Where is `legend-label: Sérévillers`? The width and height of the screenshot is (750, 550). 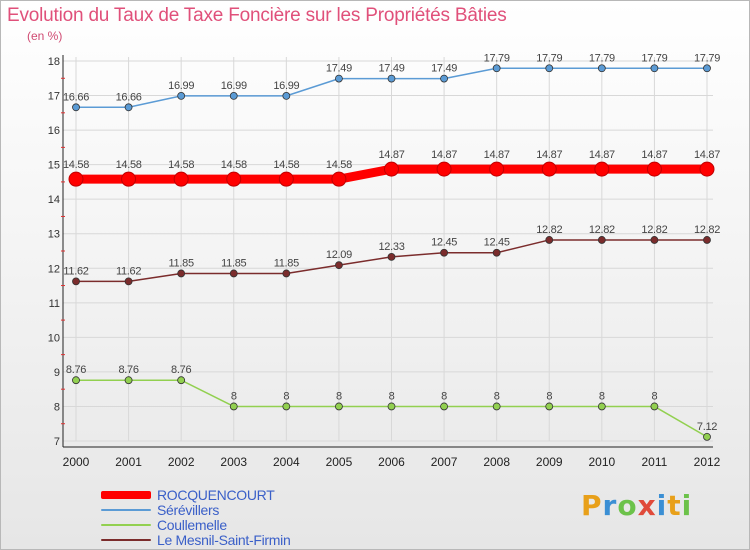 legend-label: Sérévillers is located at coordinates (188, 509).